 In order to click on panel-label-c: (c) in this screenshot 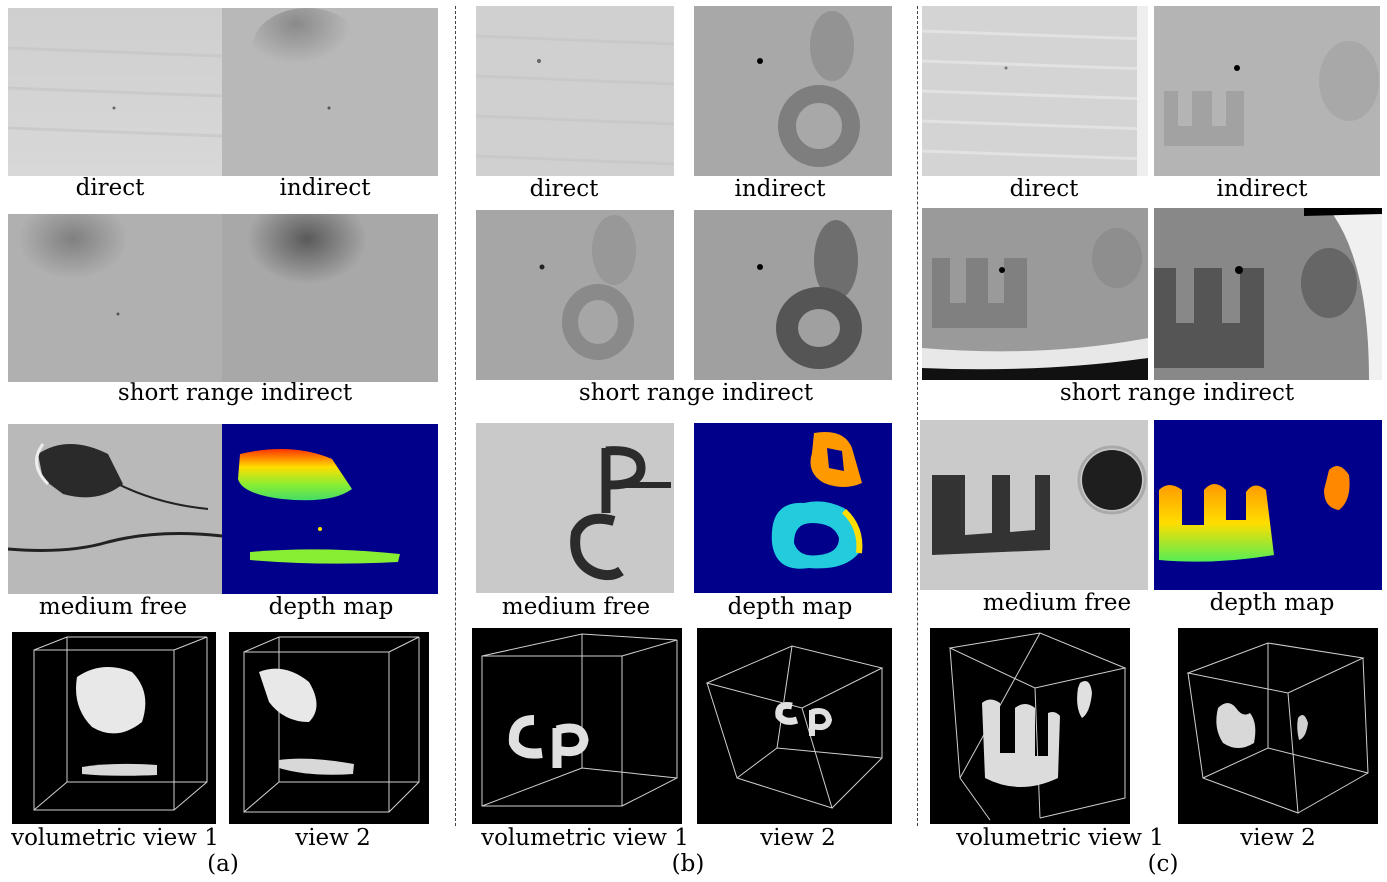, I will do `click(1163, 864)`.